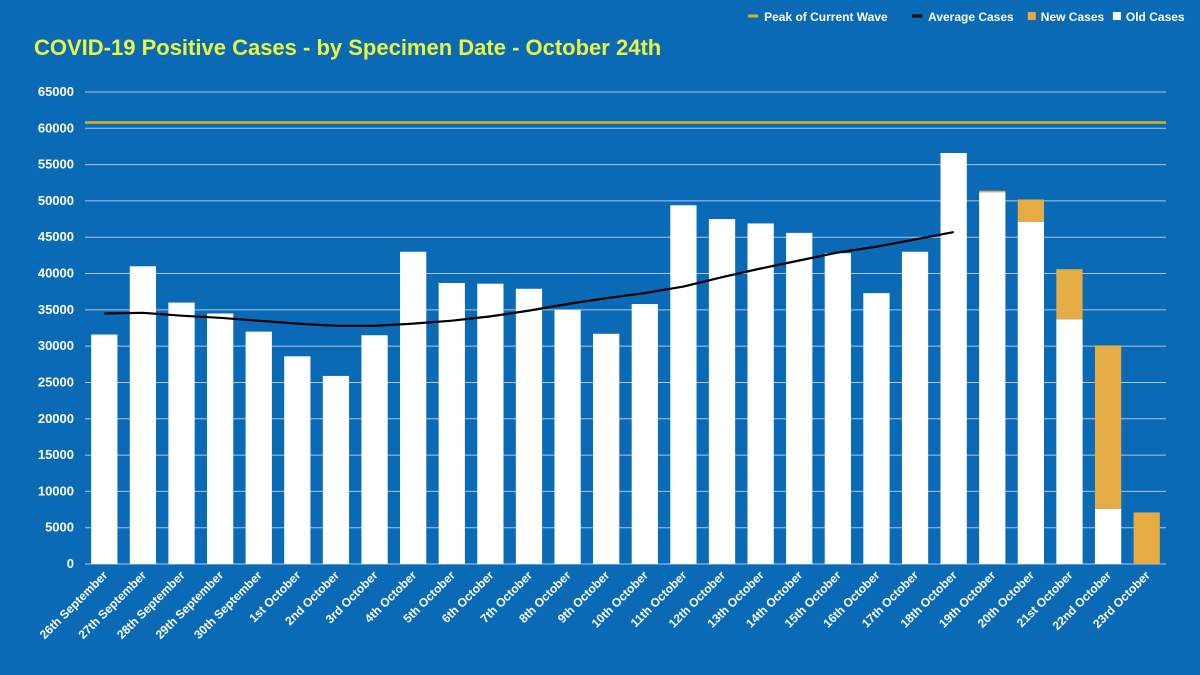 The image size is (1200, 675). Describe the element at coordinates (56, 309) in the screenshot. I see `y-tick-label: 35000` at that location.